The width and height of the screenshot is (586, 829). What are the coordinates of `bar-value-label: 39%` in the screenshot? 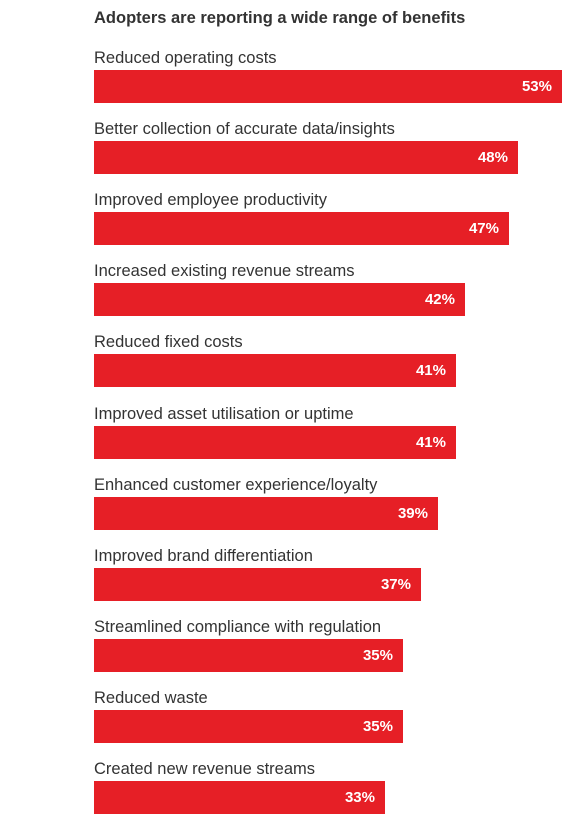 It's located at (412, 513).